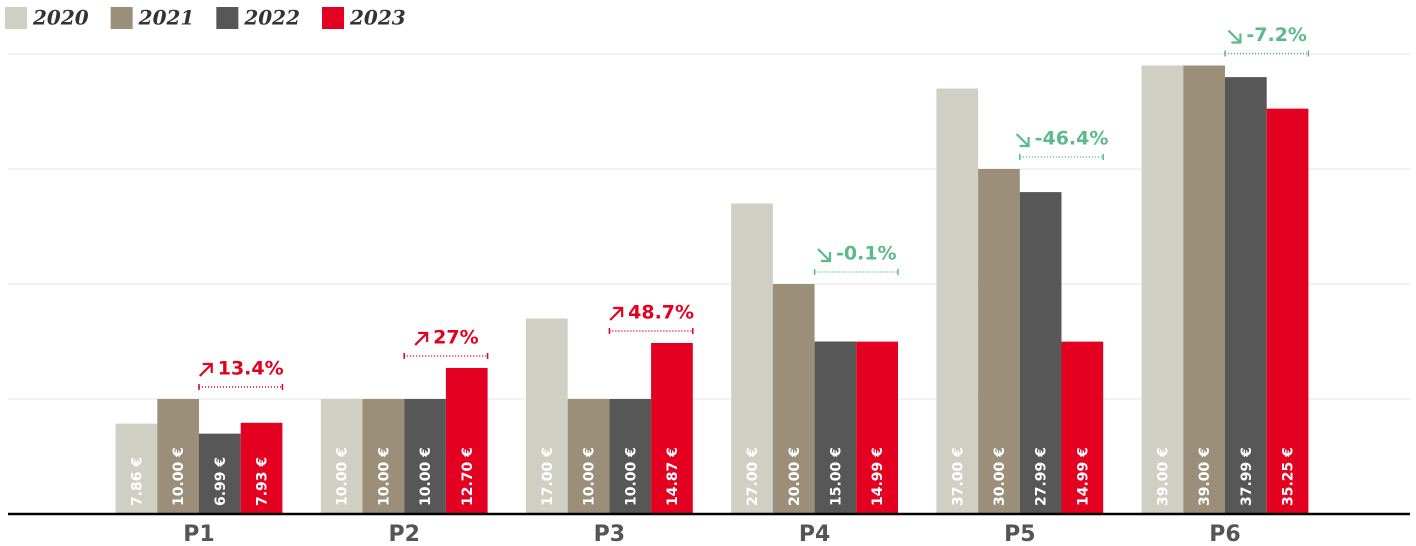 The height and width of the screenshot is (546, 1416). I want to click on value-label: 30.00 €, so click(1000, 476).